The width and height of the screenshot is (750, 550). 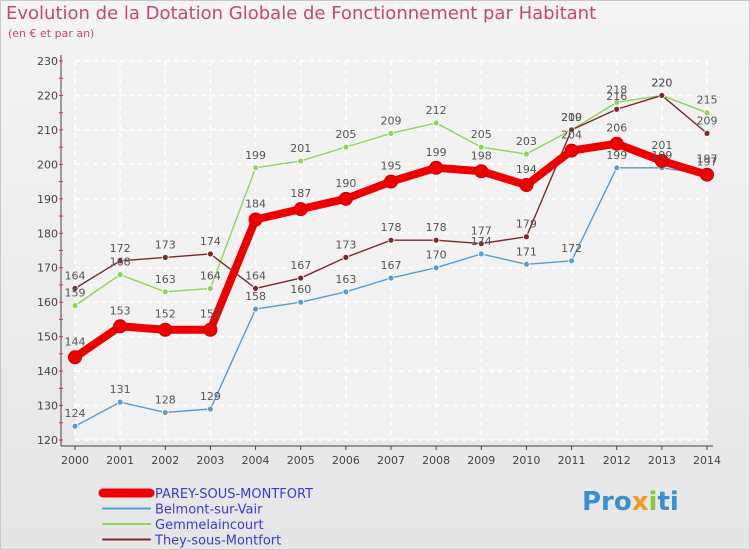 What do you see at coordinates (47, 95) in the screenshot?
I see `y-tick-label: 220` at bounding box center [47, 95].